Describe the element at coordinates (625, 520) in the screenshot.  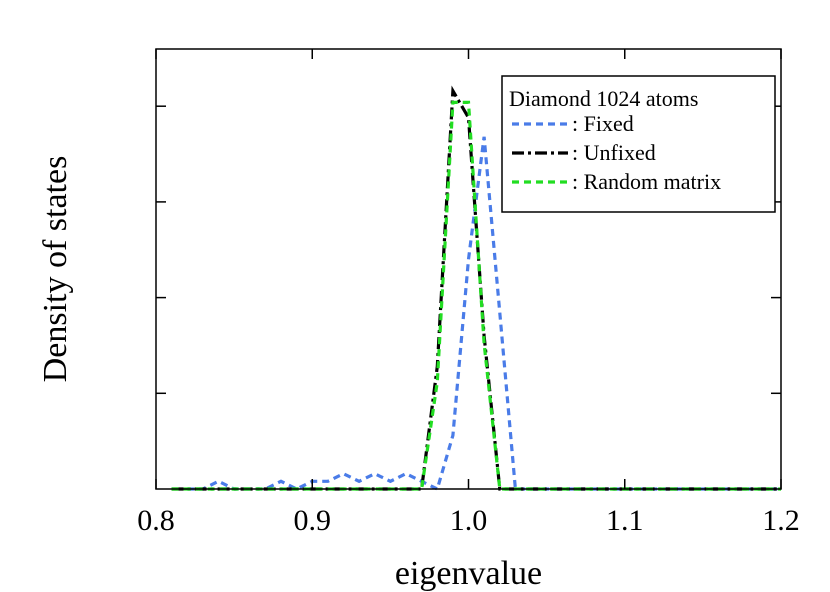
I see `x-tick-label: 1.1` at that location.